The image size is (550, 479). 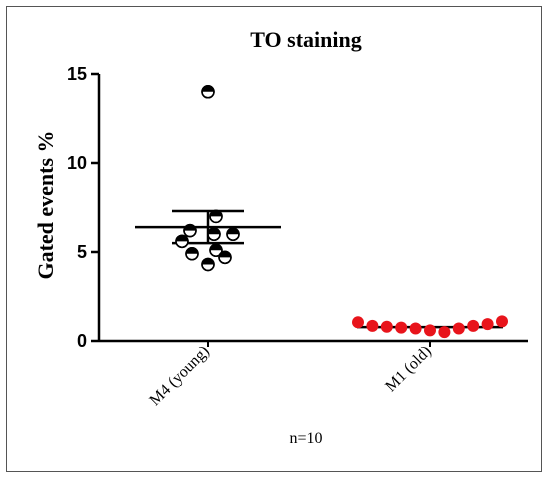 I want to click on x-category-label: M1 (old), so click(x=408, y=369).